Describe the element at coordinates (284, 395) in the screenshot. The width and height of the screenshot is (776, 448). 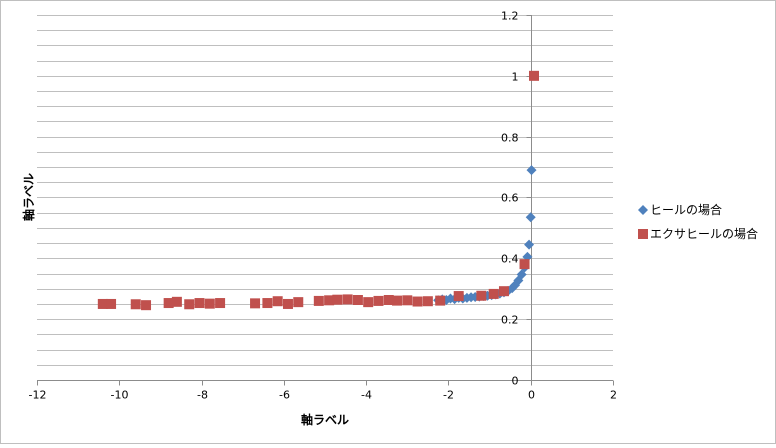
I see `x-tick-label: -6` at that location.